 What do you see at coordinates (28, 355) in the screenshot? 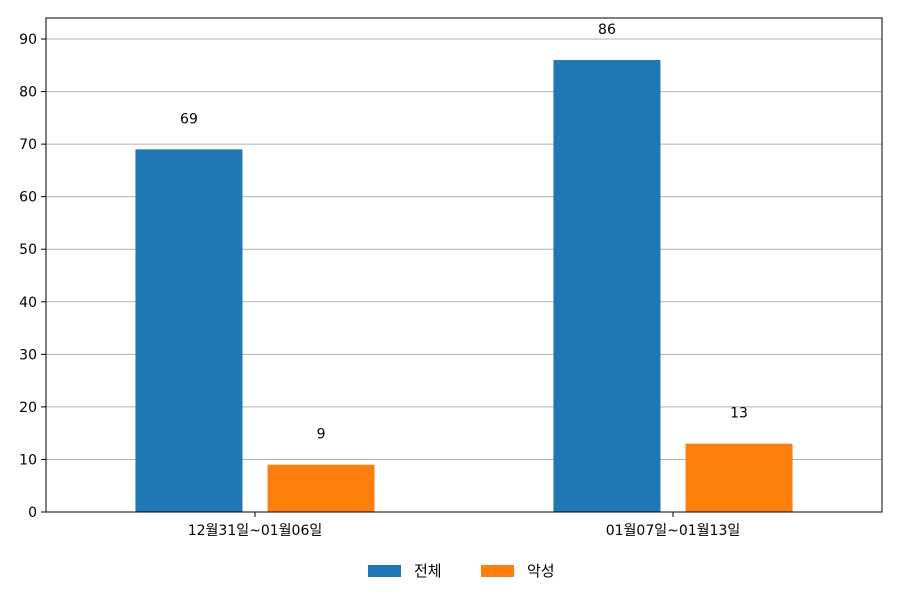
I see `y-tick-label: 30` at bounding box center [28, 355].